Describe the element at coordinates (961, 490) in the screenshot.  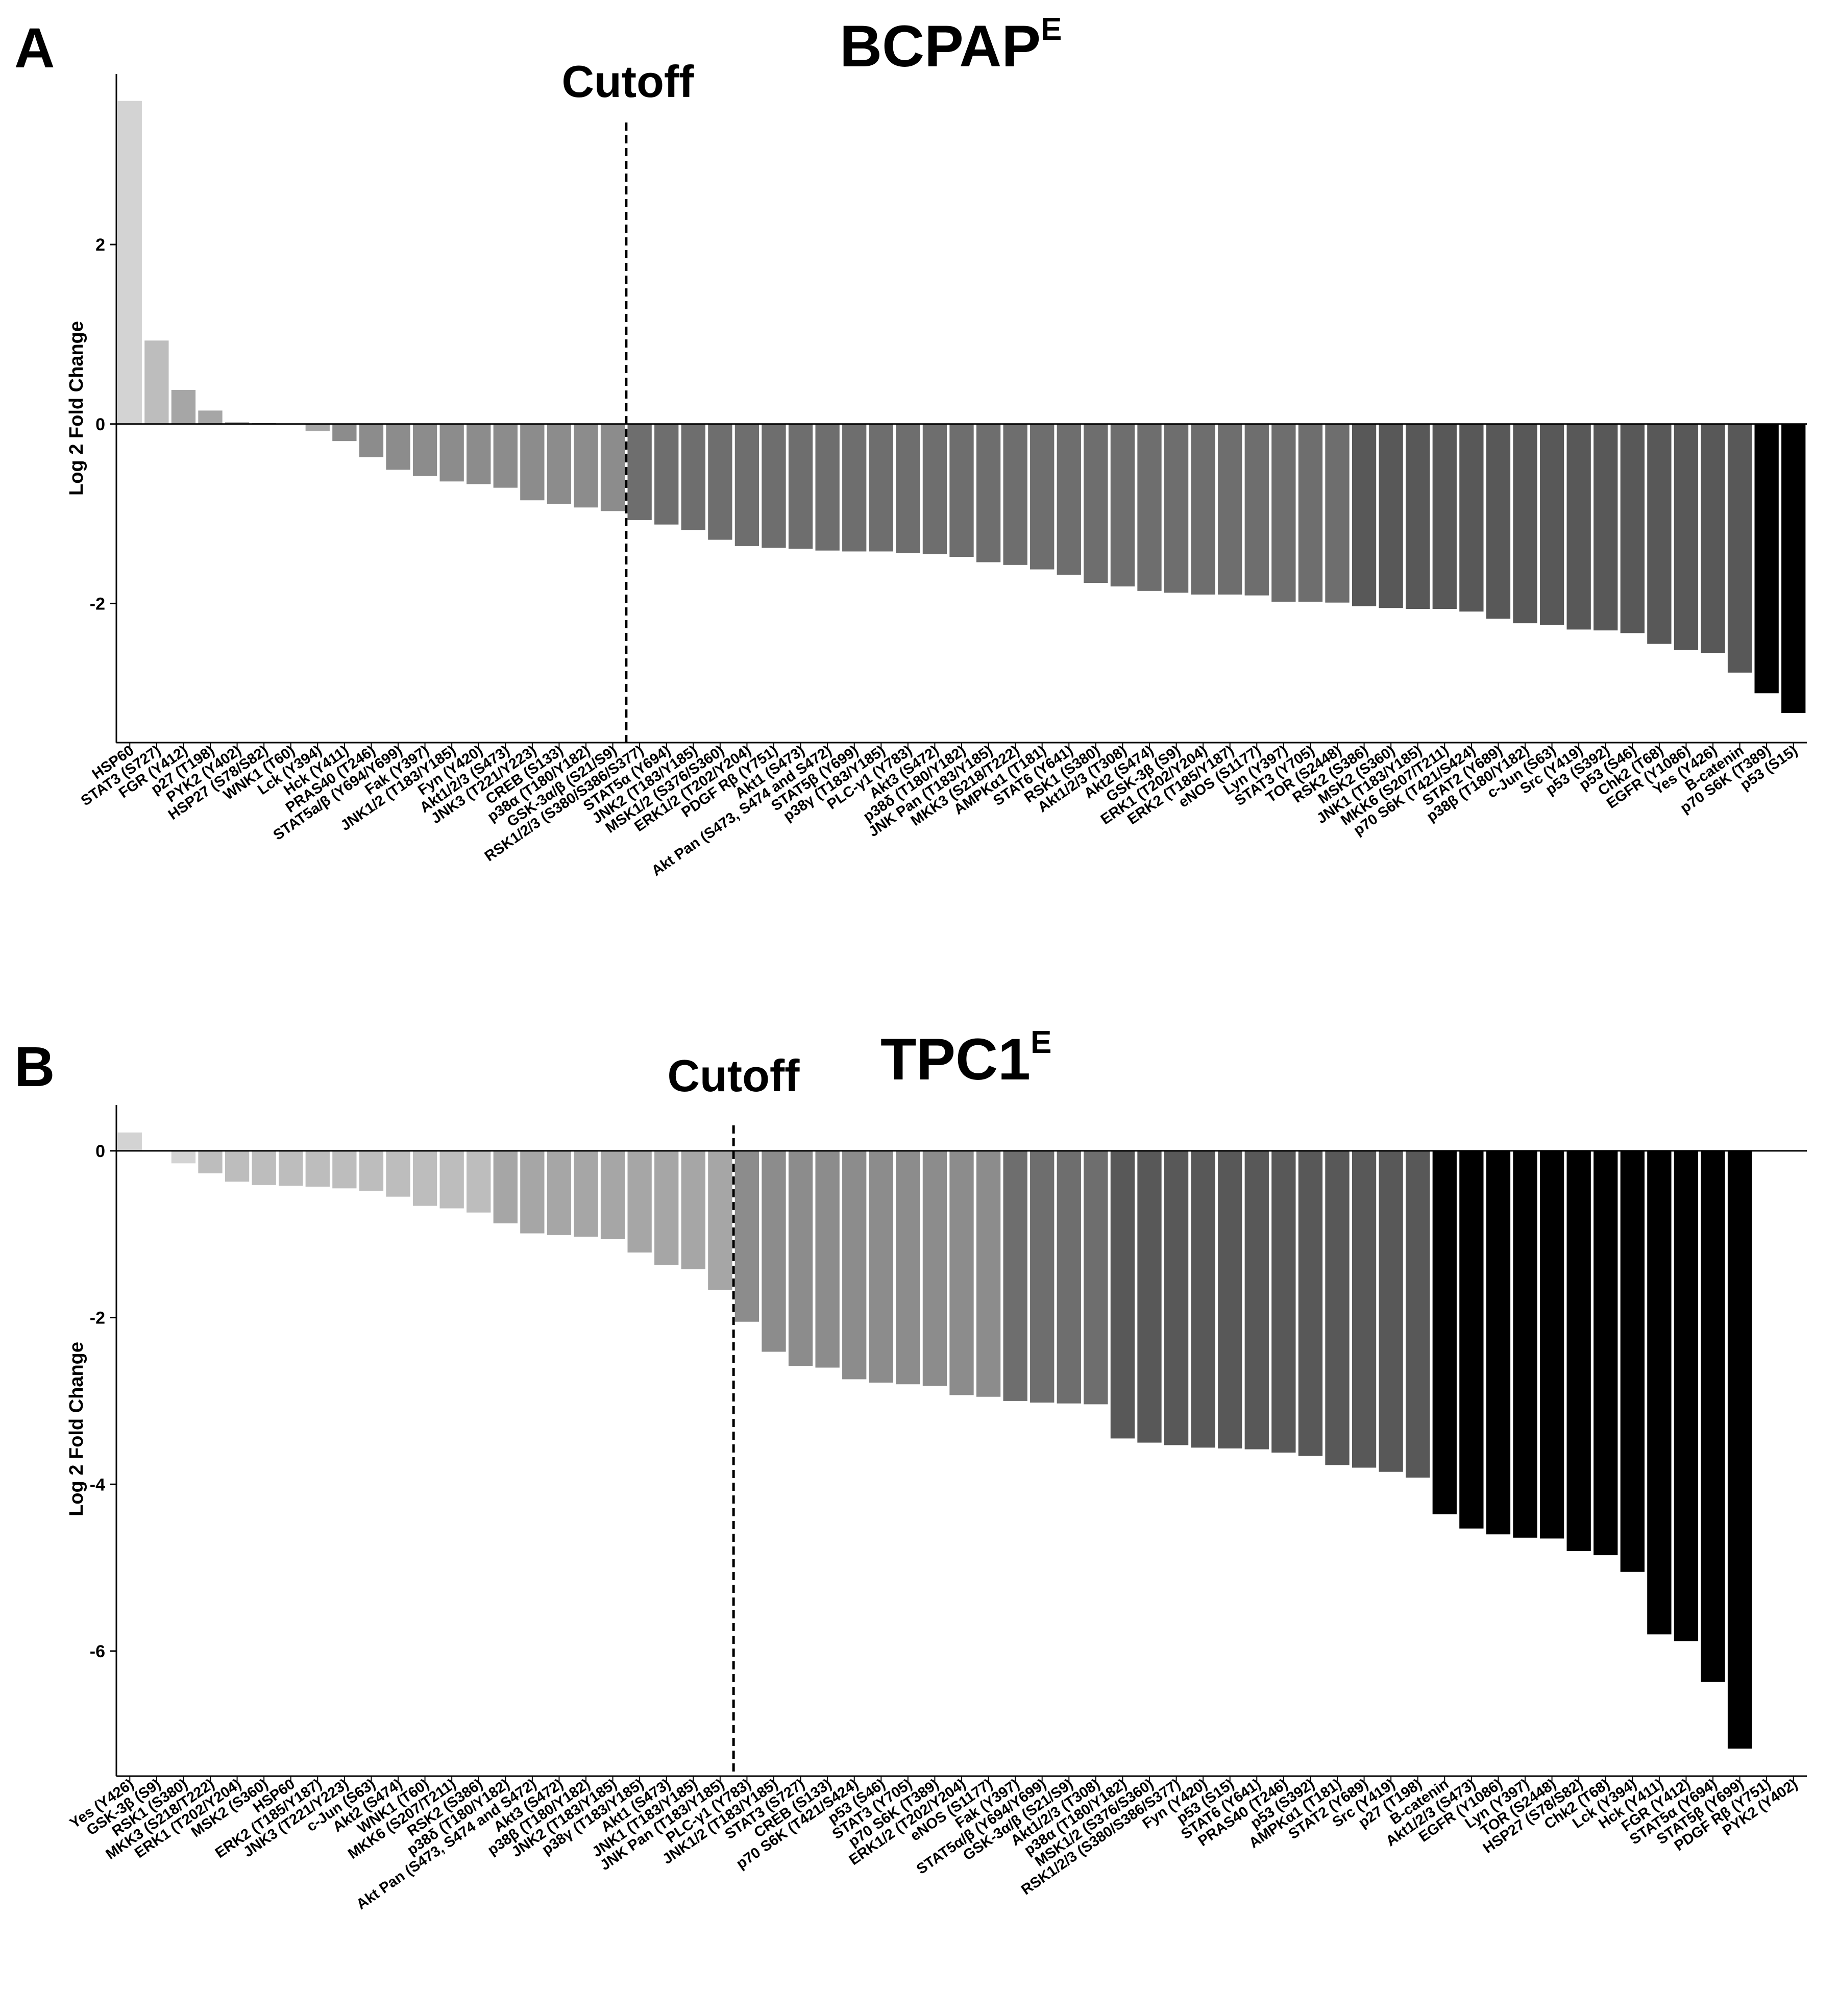
I see `panel-a-bar-31: p38δ (T180/Y182): -1.48` at that location.